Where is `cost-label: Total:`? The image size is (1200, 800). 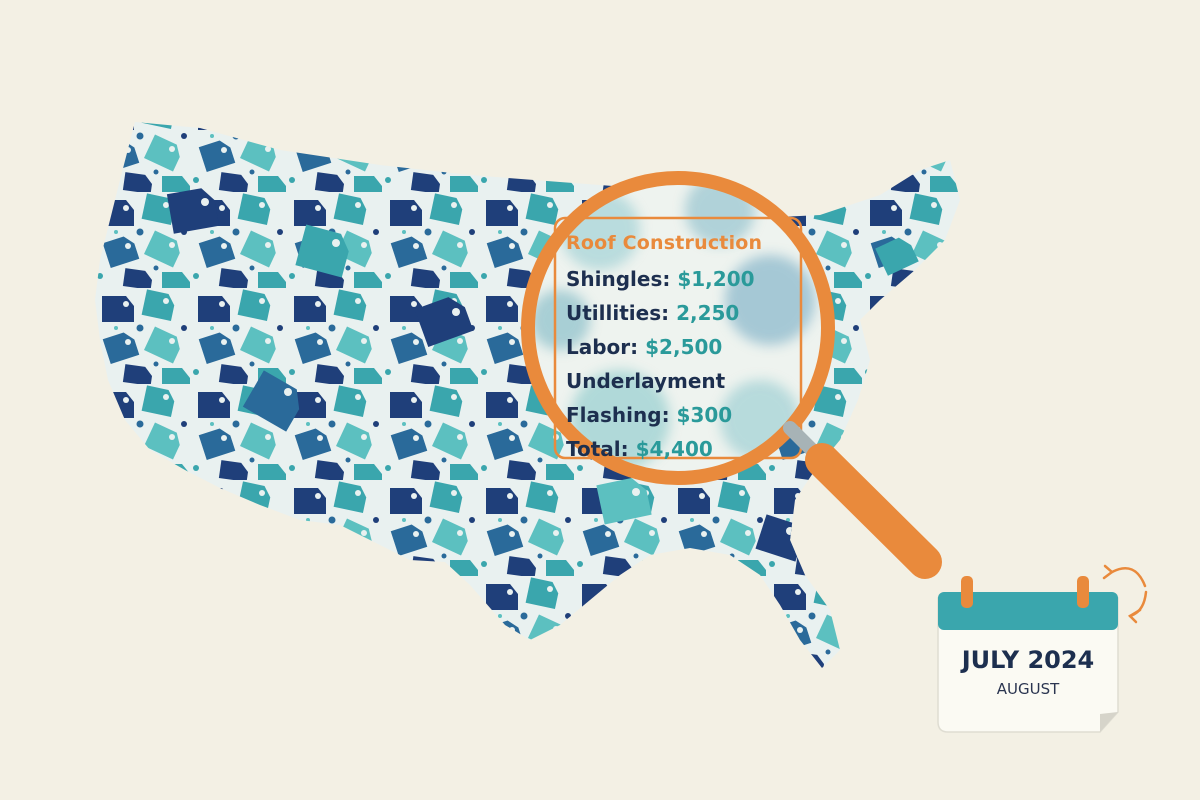 cost-label: Total: is located at coordinates (597, 449).